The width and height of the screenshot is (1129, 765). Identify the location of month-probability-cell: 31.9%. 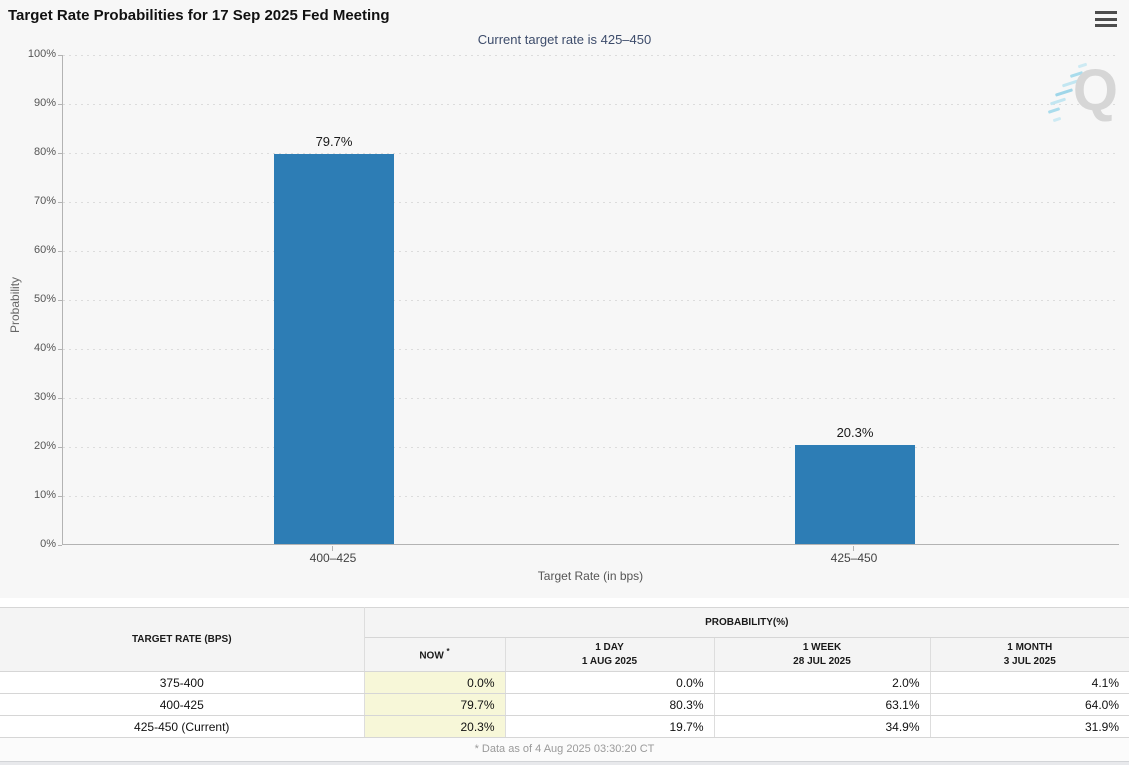
(1029, 726).